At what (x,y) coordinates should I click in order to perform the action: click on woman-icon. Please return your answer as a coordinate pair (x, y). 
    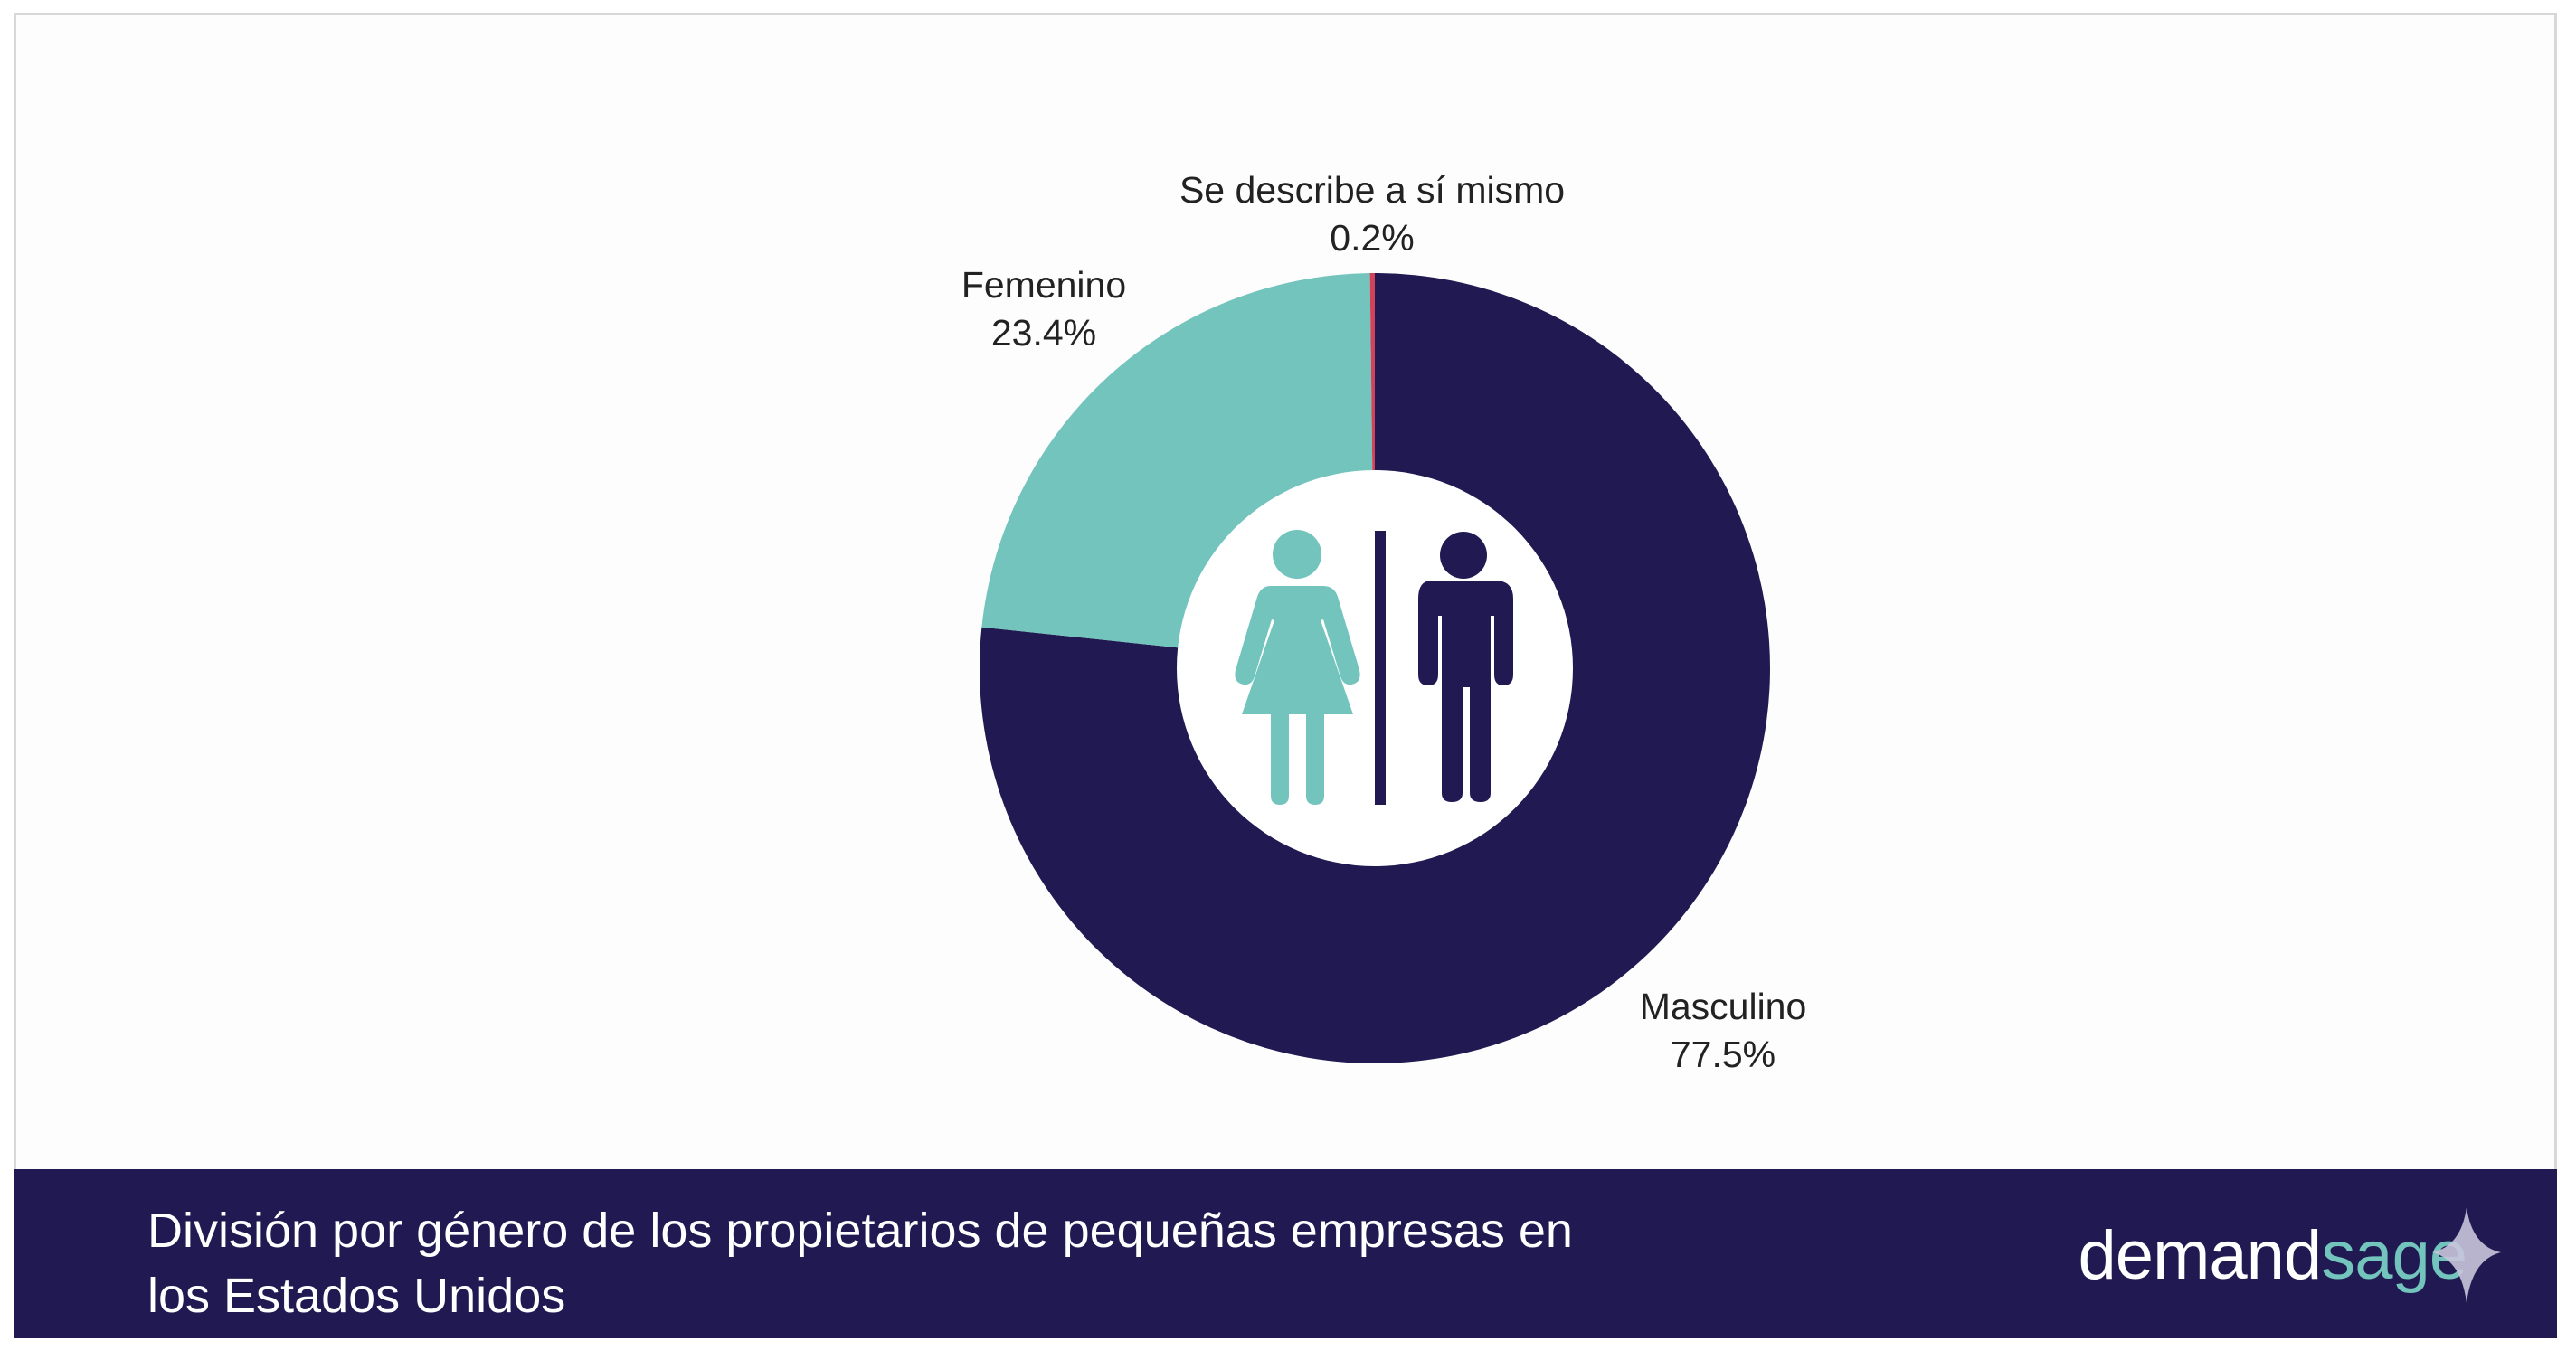
    Looking at the image, I should click on (1297, 668).